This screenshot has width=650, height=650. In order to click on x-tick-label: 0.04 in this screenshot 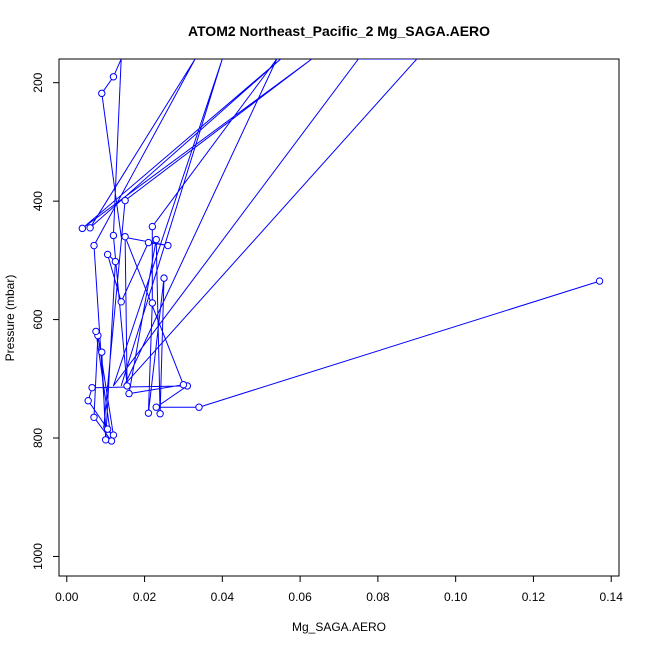, I will do `click(223, 597)`.